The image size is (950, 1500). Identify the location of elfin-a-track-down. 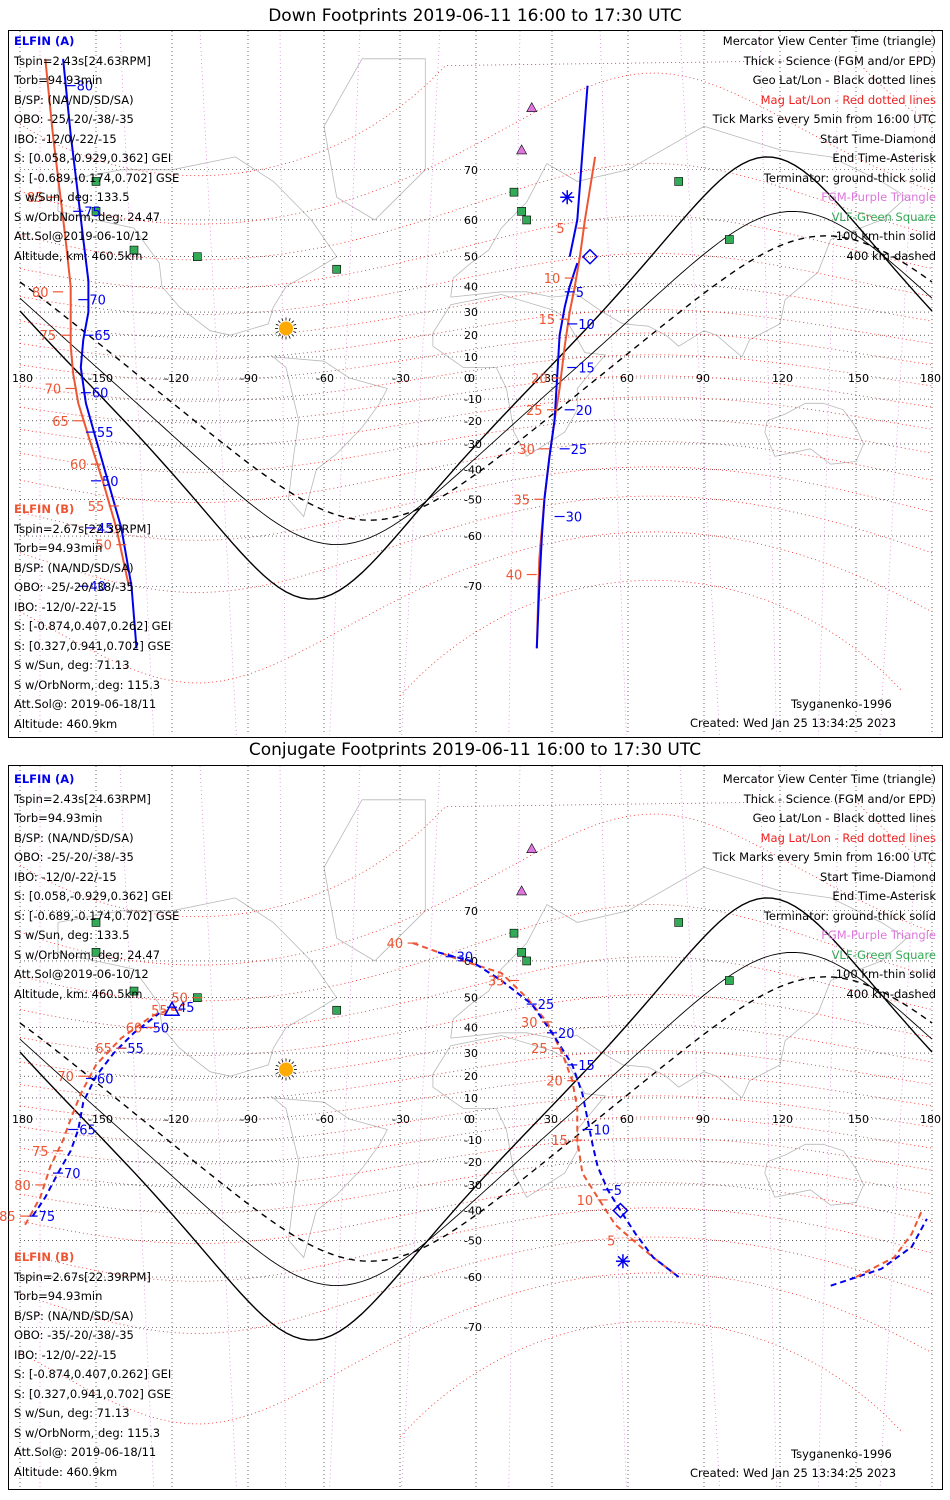
(557, 455).